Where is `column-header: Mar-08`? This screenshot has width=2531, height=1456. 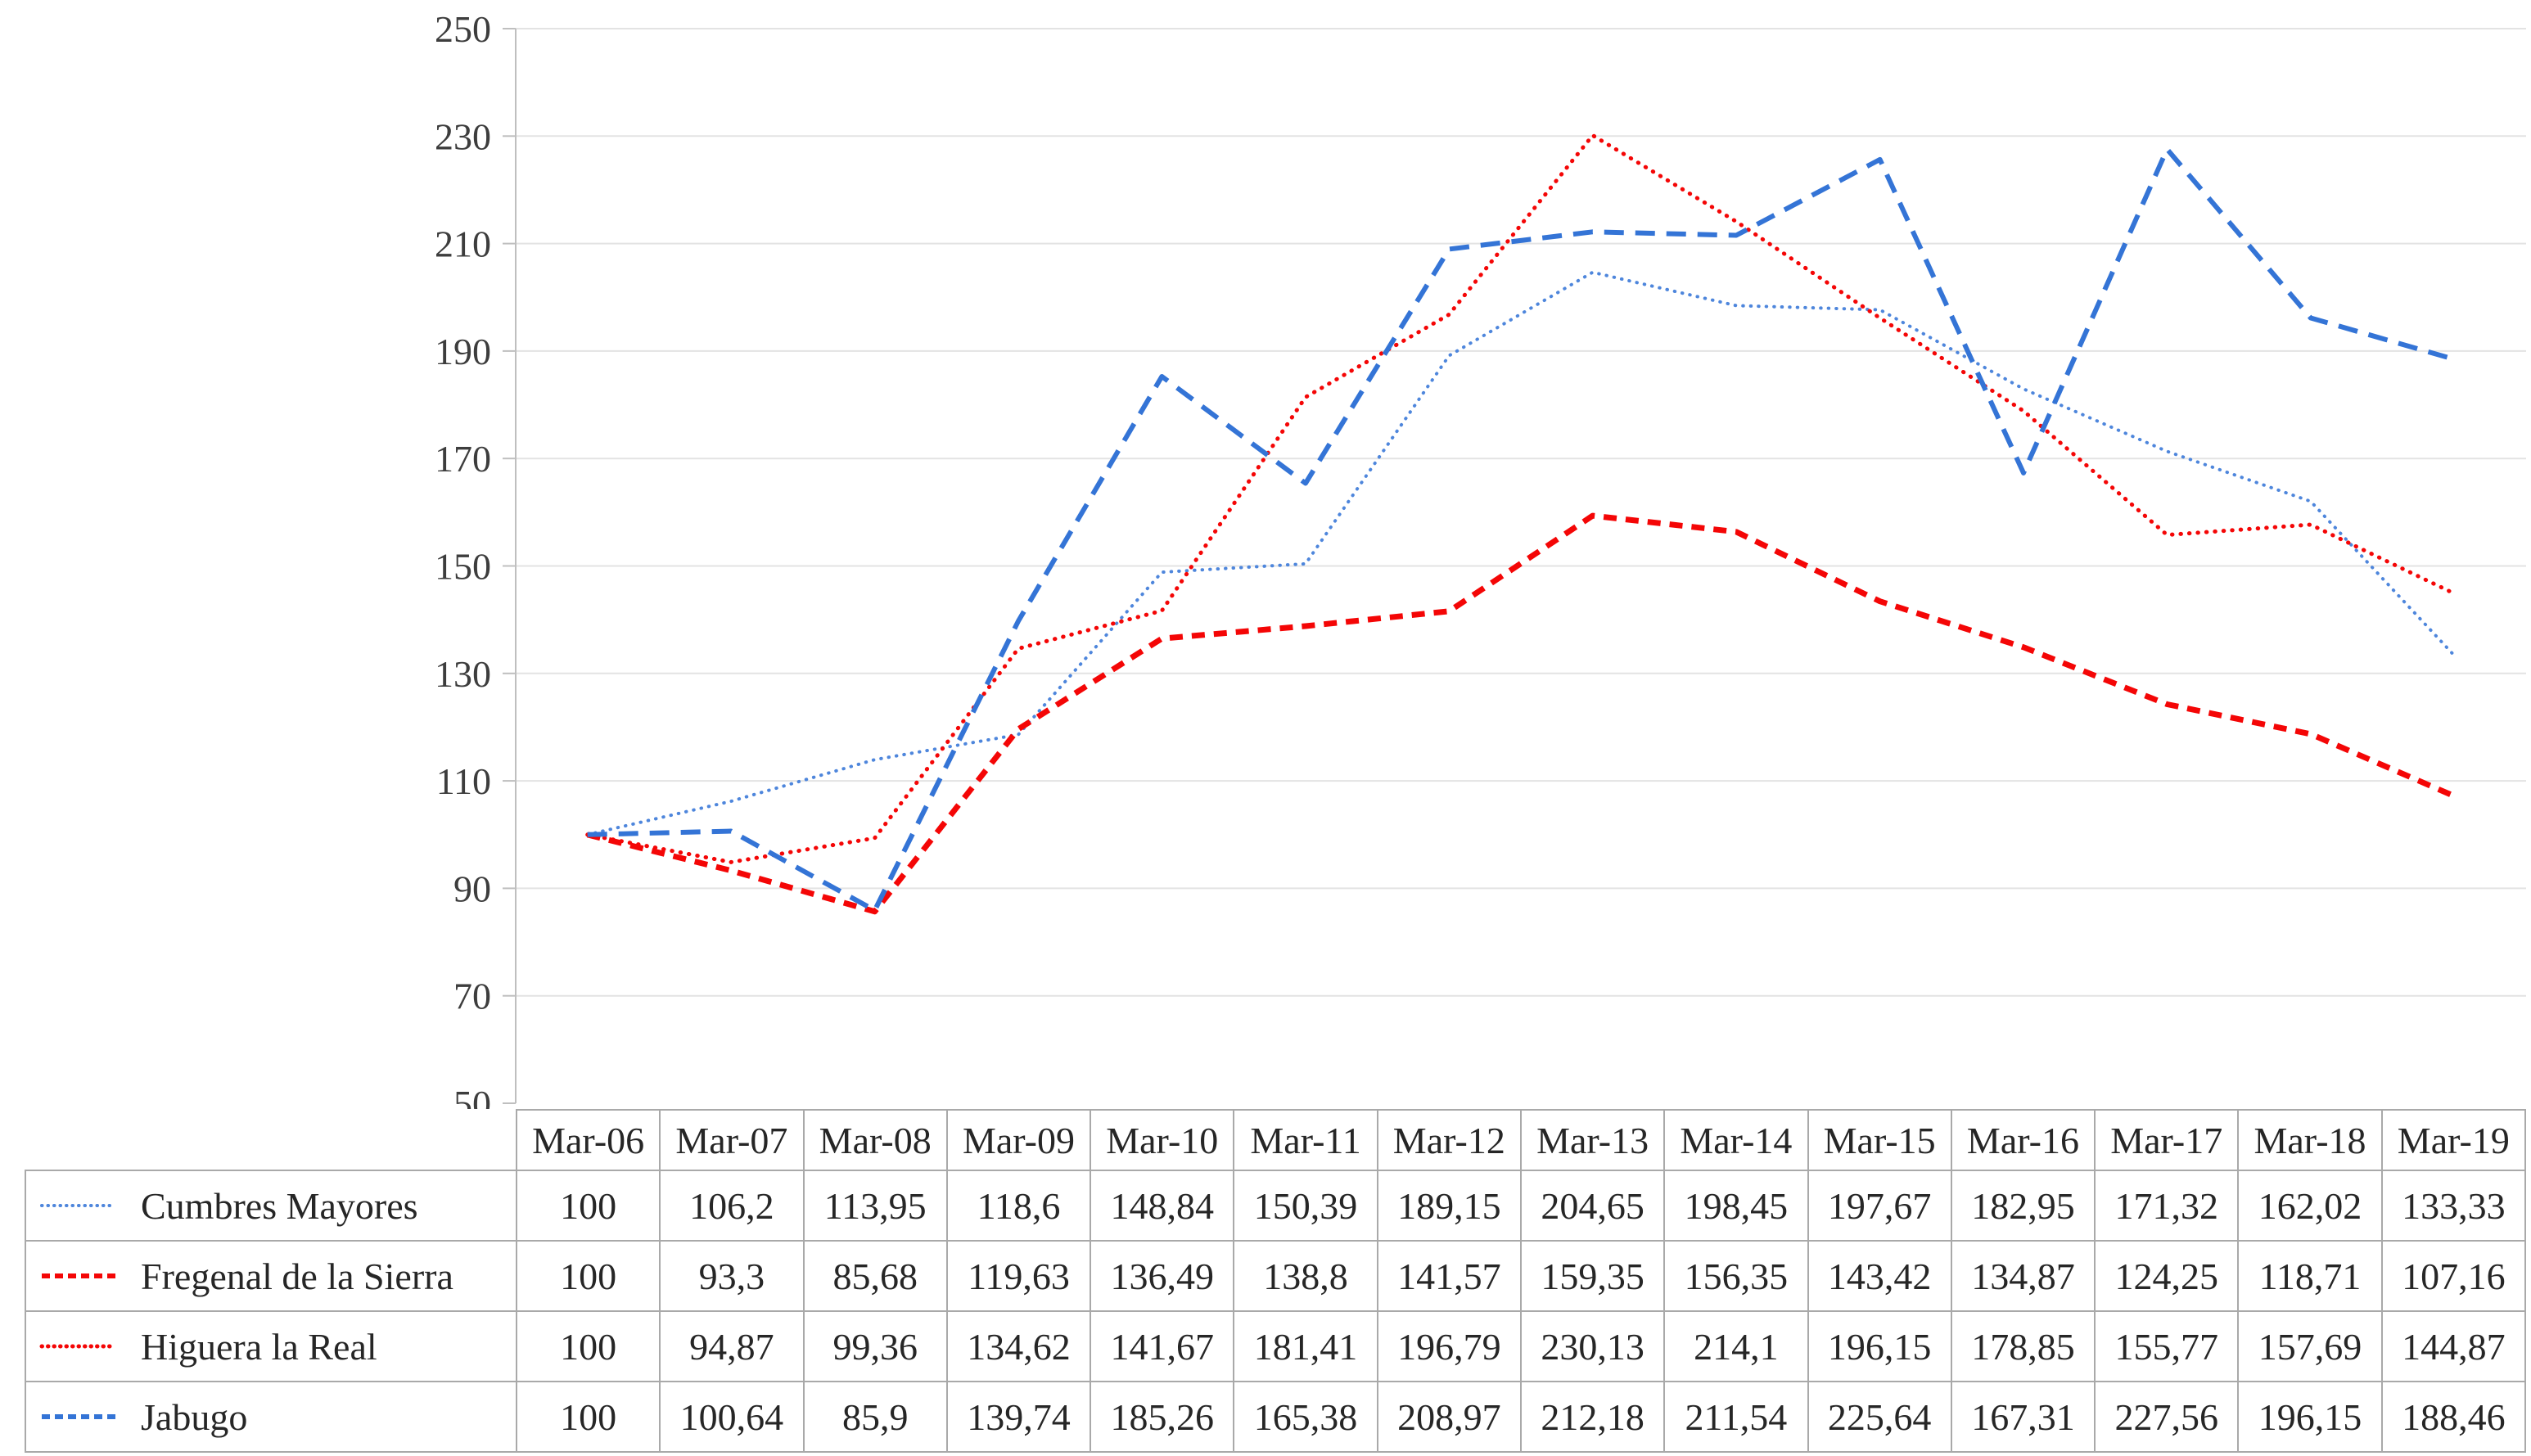
column-header: Mar-08 is located at coordinates (875, 1140).